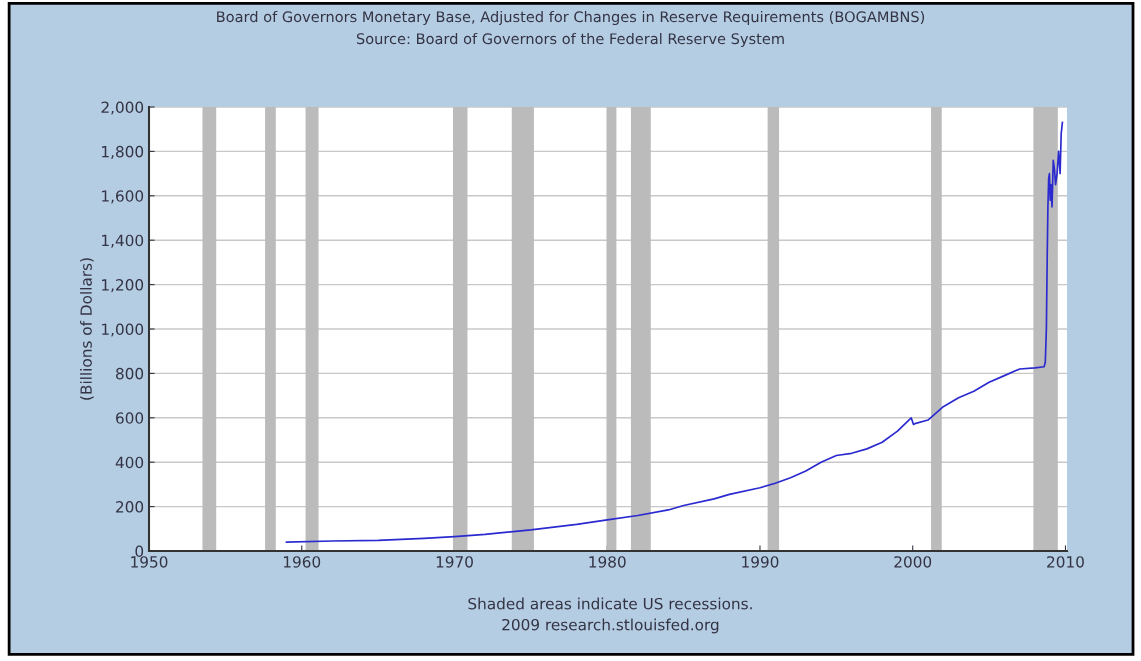 This screenshot has width=1141, height=661. Describe the element at coordinates (122, 108) in the screenshot. I see `y-tick-label: 2,000` at that location.